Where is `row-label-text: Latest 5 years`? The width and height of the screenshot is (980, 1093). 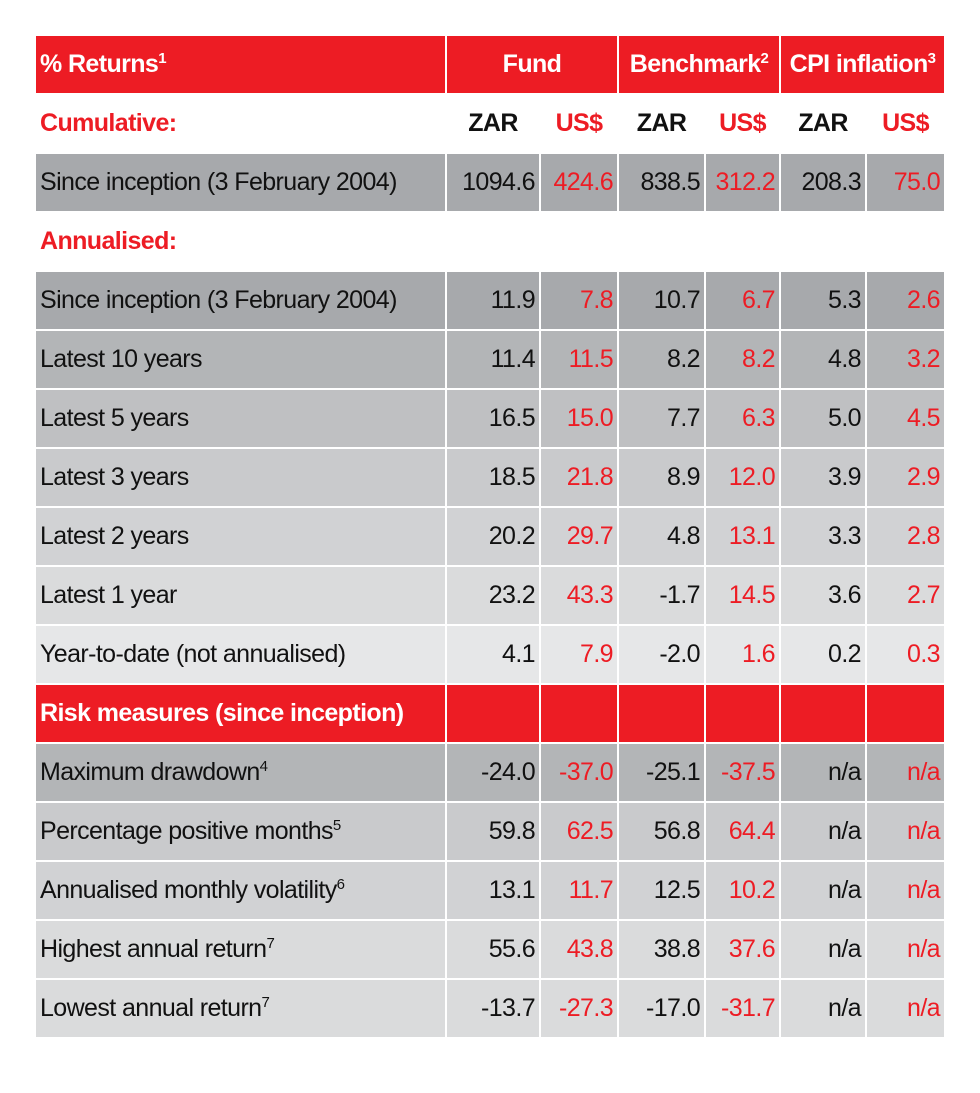 row-label-text: Latest 5 years is located at coordinates (114, 418).